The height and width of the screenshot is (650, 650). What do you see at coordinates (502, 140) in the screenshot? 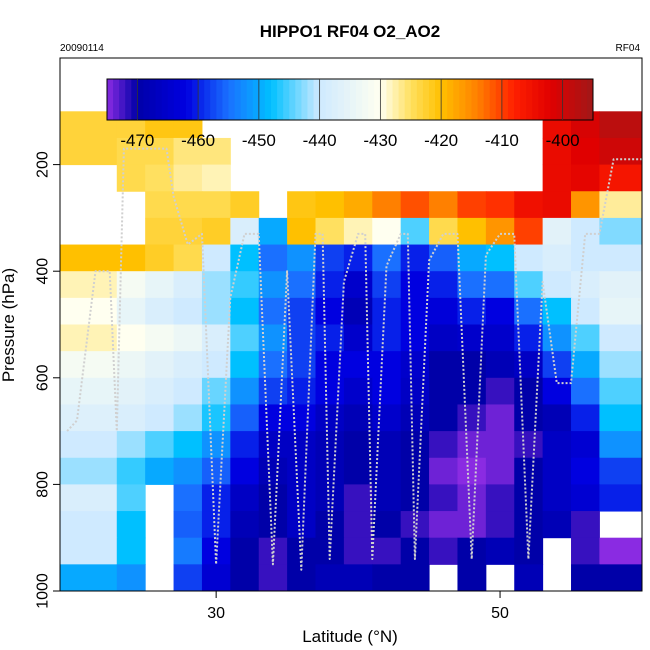
I see `colorbar-tick-label: -410` at bounding box center [502, 140].